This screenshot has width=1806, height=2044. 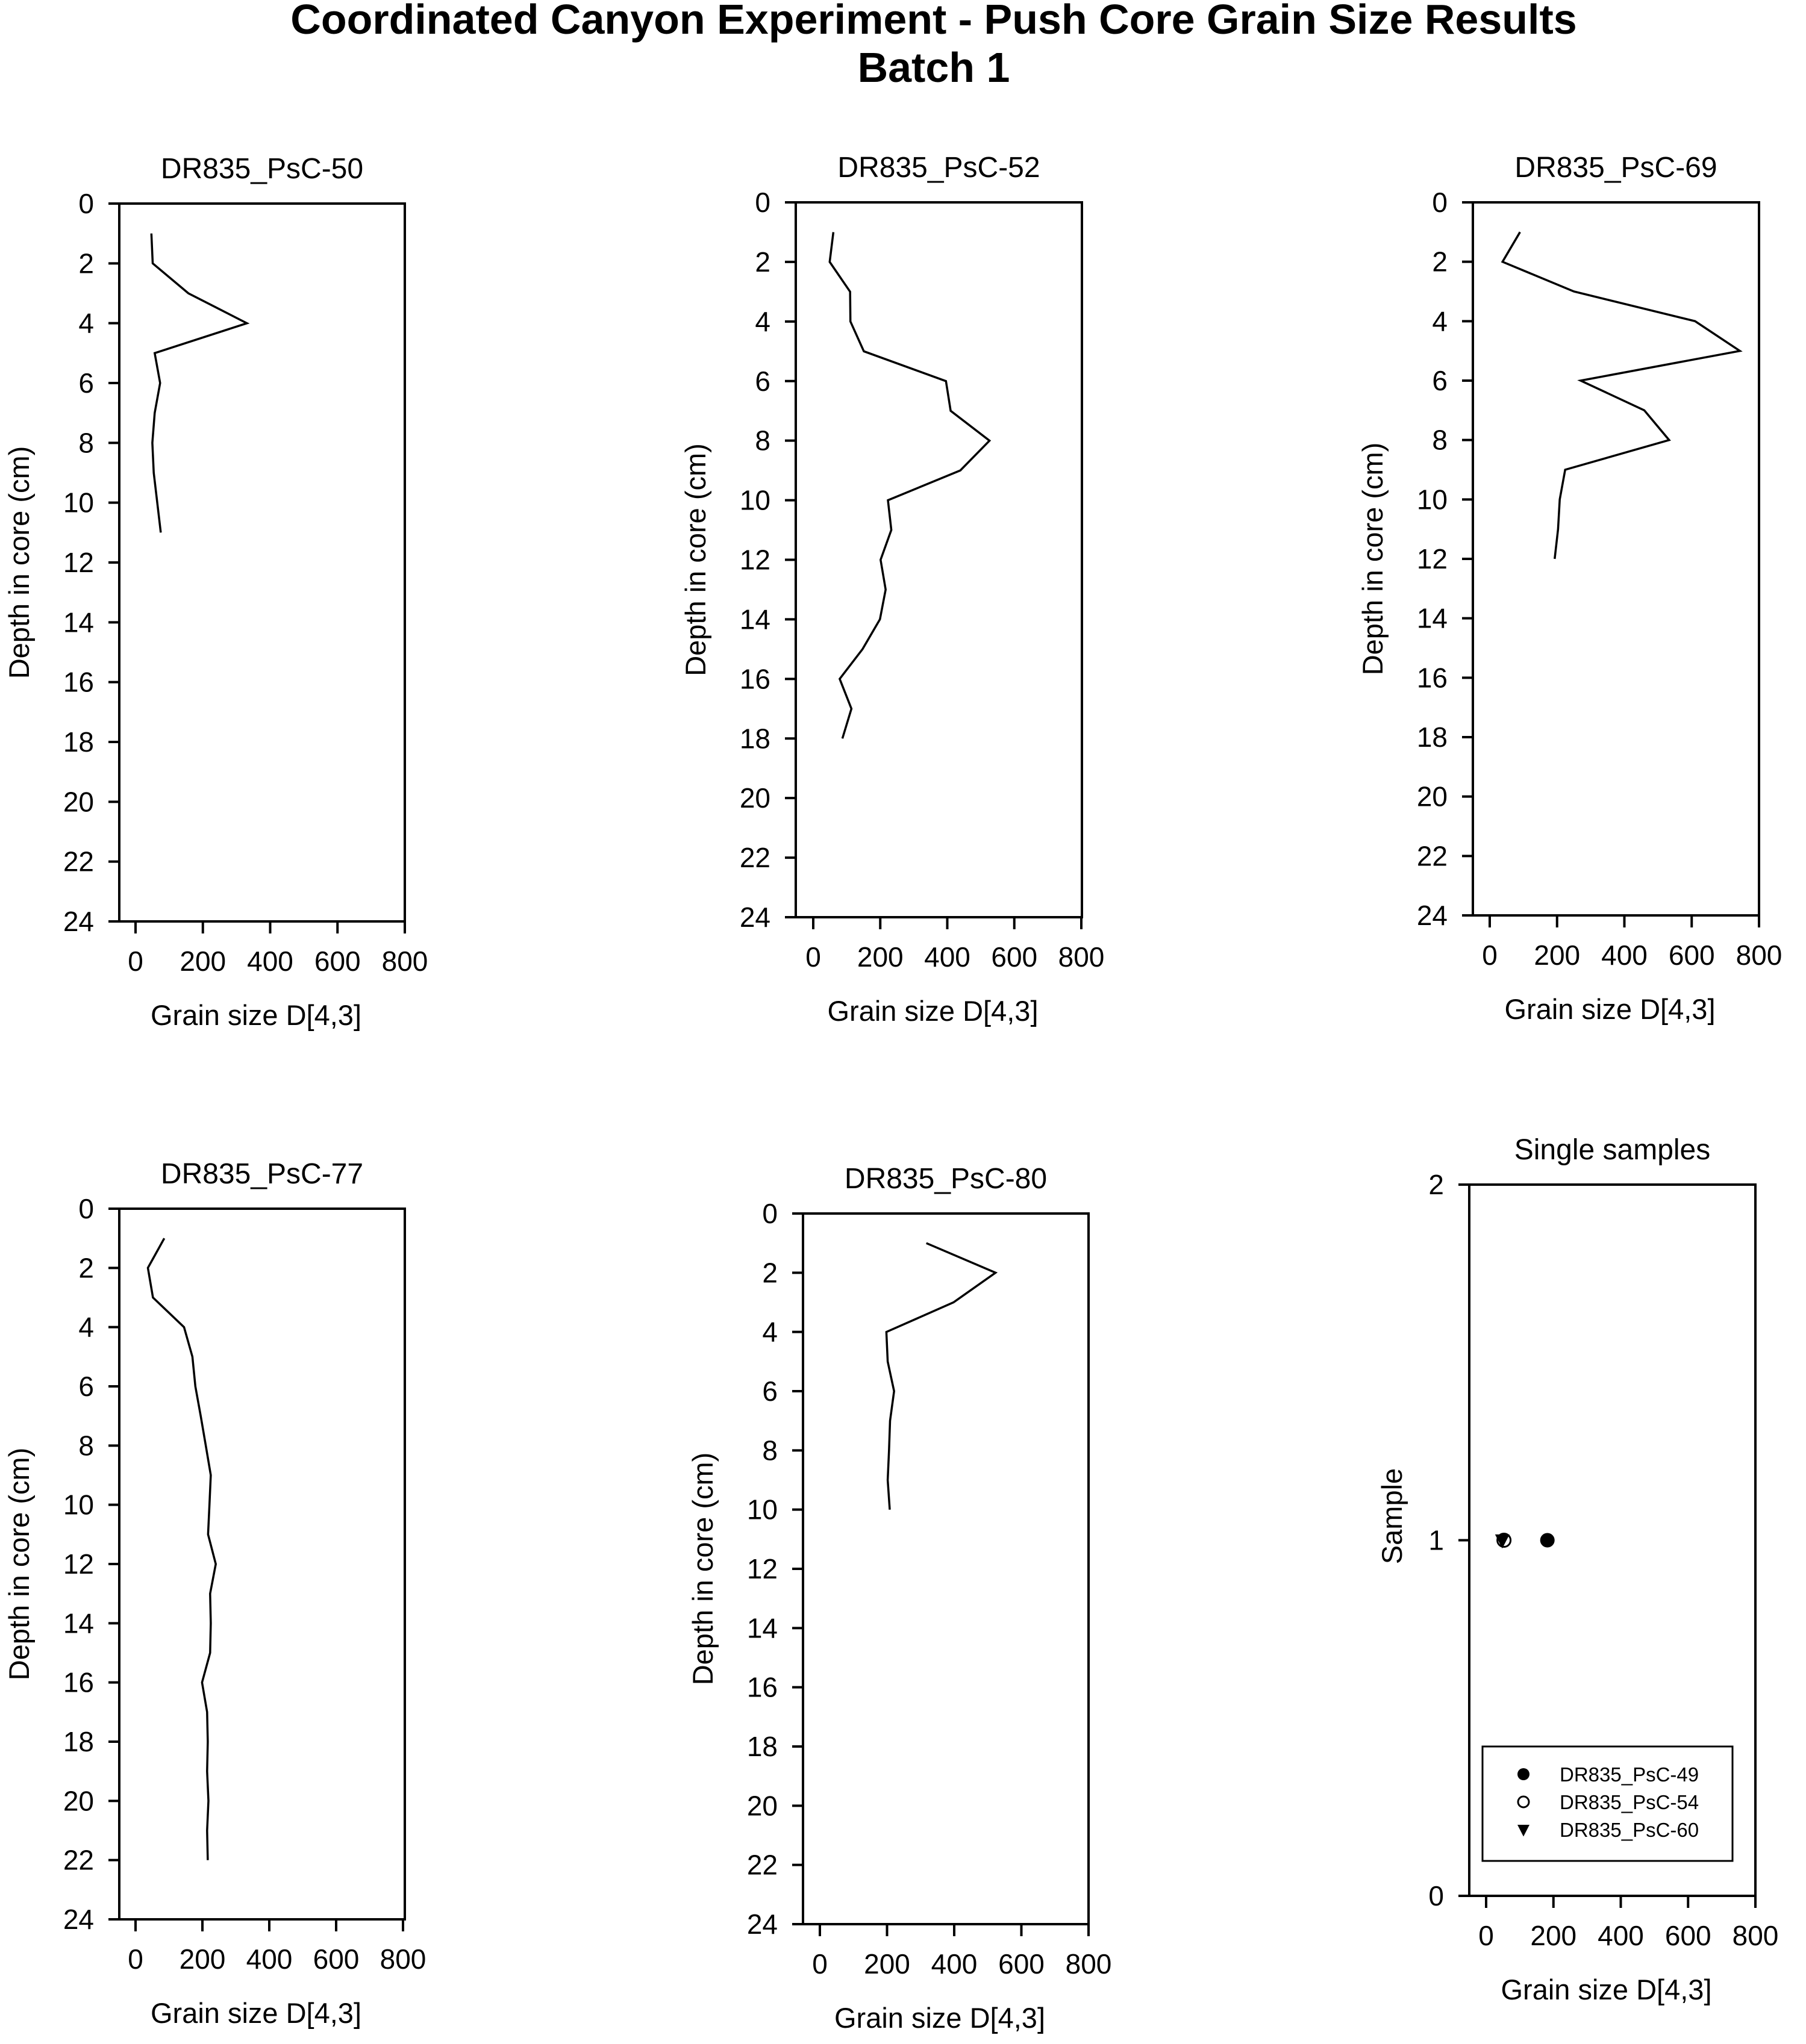 What do you see at coordinates (1612, 1150) in the screenshot?
I see `panel-title: Single samples` at bounding box center [1612, 1150].